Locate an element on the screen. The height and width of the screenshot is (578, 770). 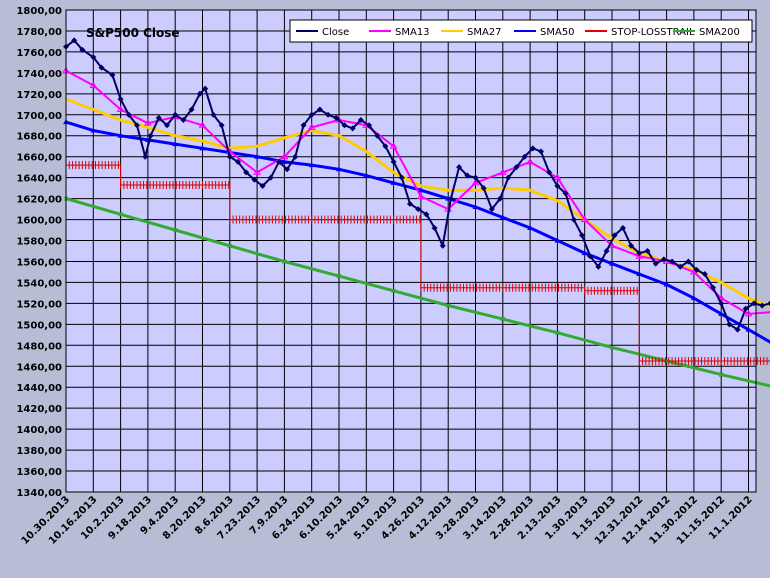
legend-label-sma50: SMA50 is located at coordinates (557, 32).